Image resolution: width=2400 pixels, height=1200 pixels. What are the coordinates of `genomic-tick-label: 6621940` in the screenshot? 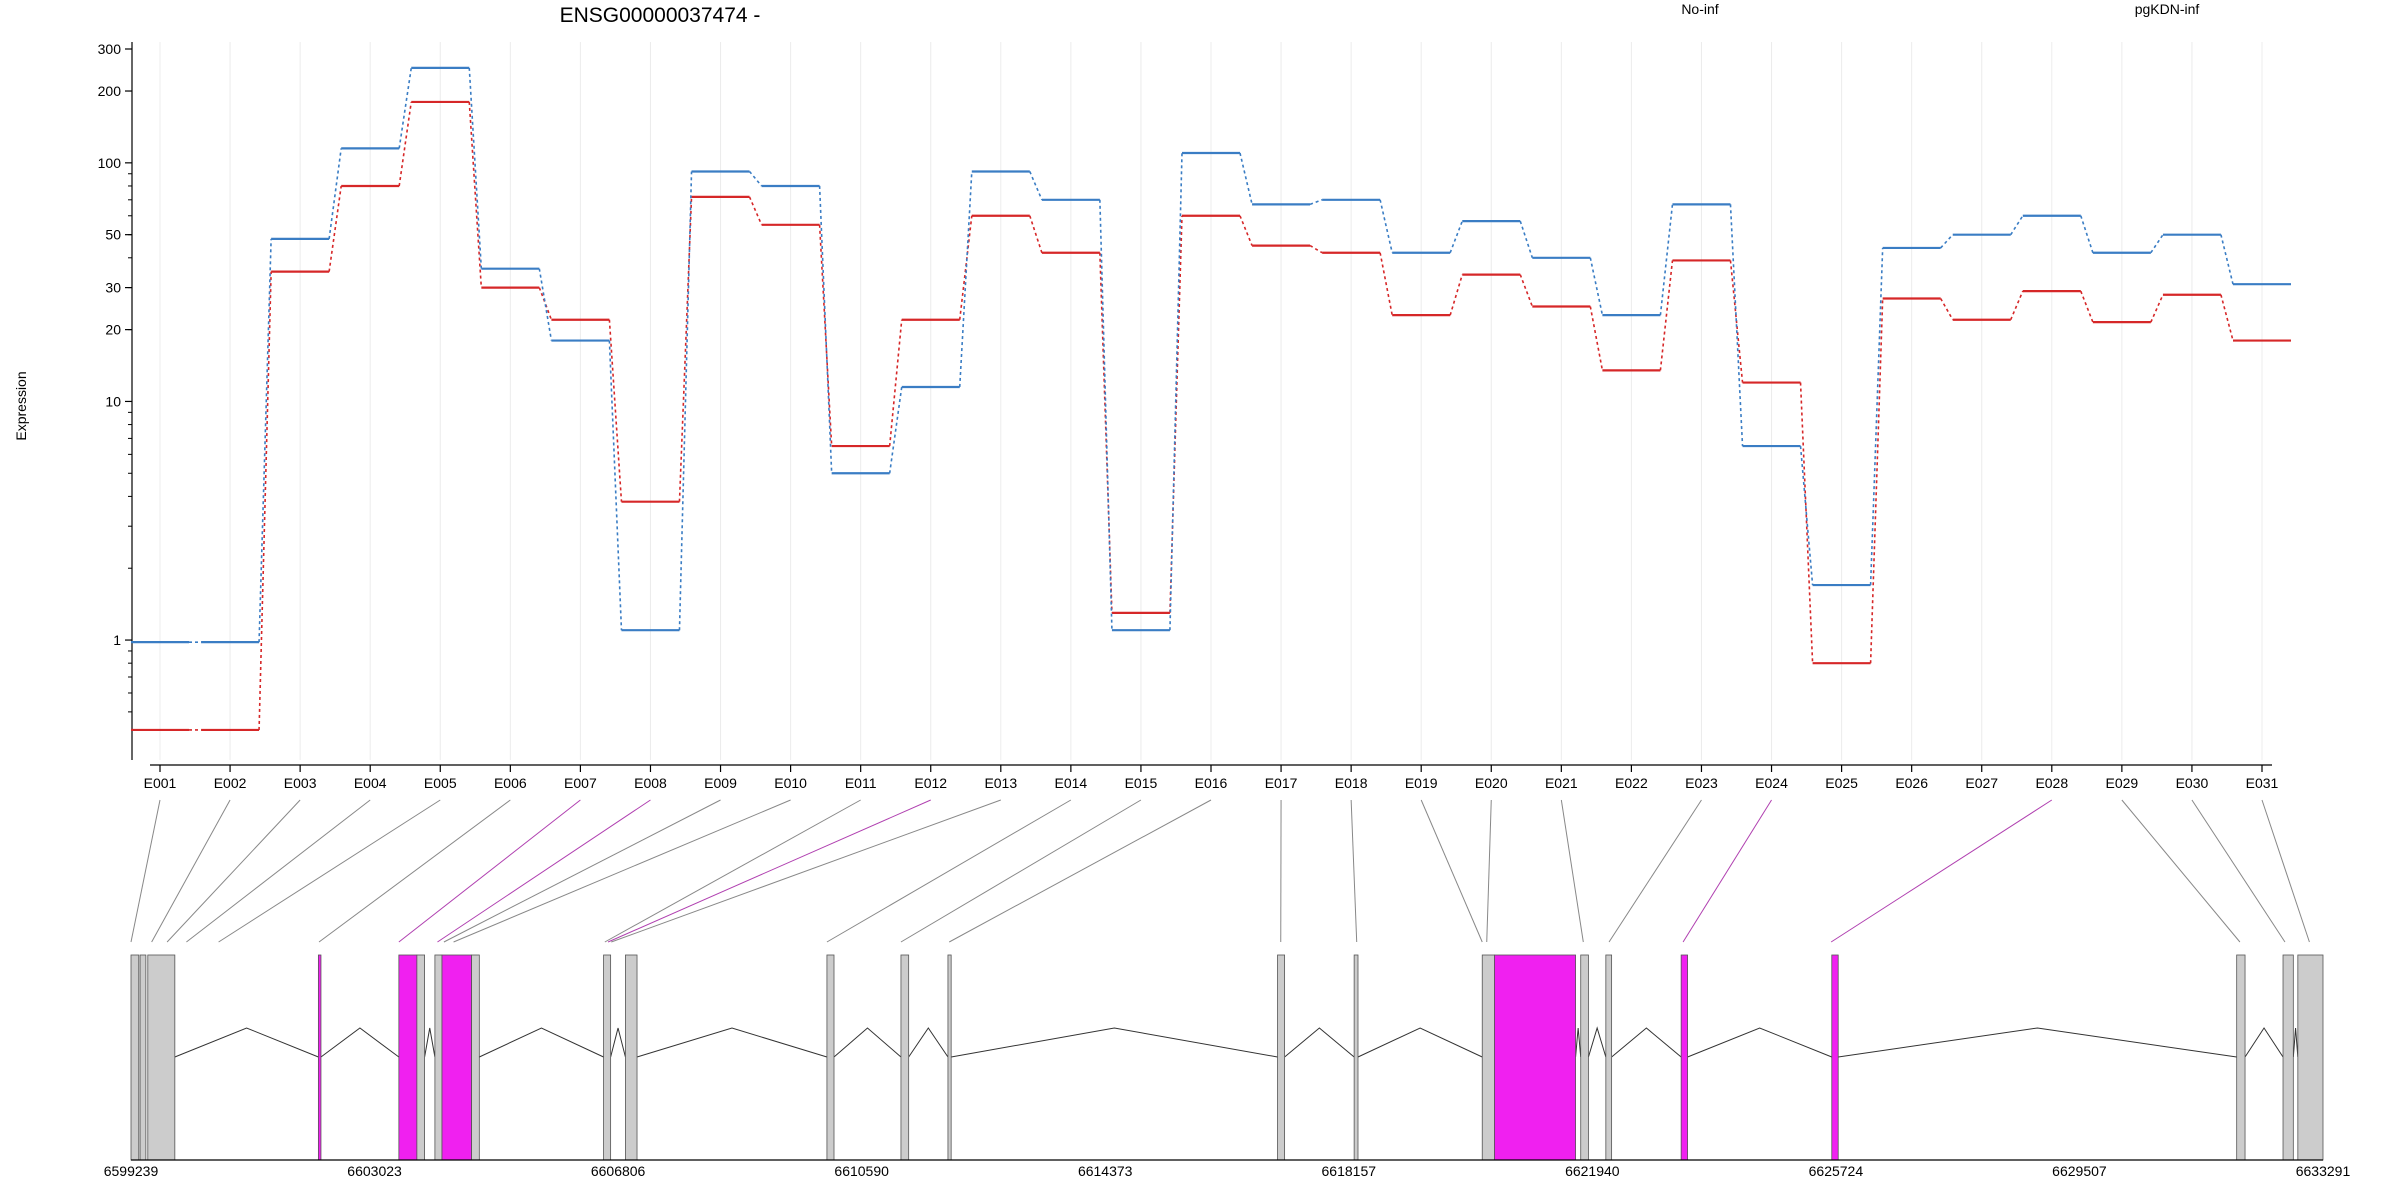 It's located at (1592, 1171).